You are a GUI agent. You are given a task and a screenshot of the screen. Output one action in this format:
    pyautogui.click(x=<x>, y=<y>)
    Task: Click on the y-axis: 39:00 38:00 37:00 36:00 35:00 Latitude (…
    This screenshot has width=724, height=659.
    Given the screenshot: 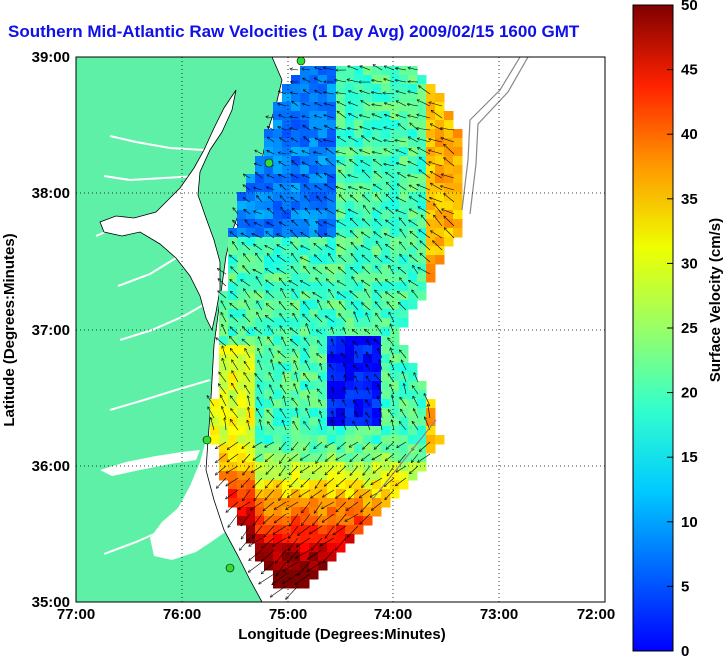 What is the action you would take?
    pyautogui.click(x=35, y=330)
    